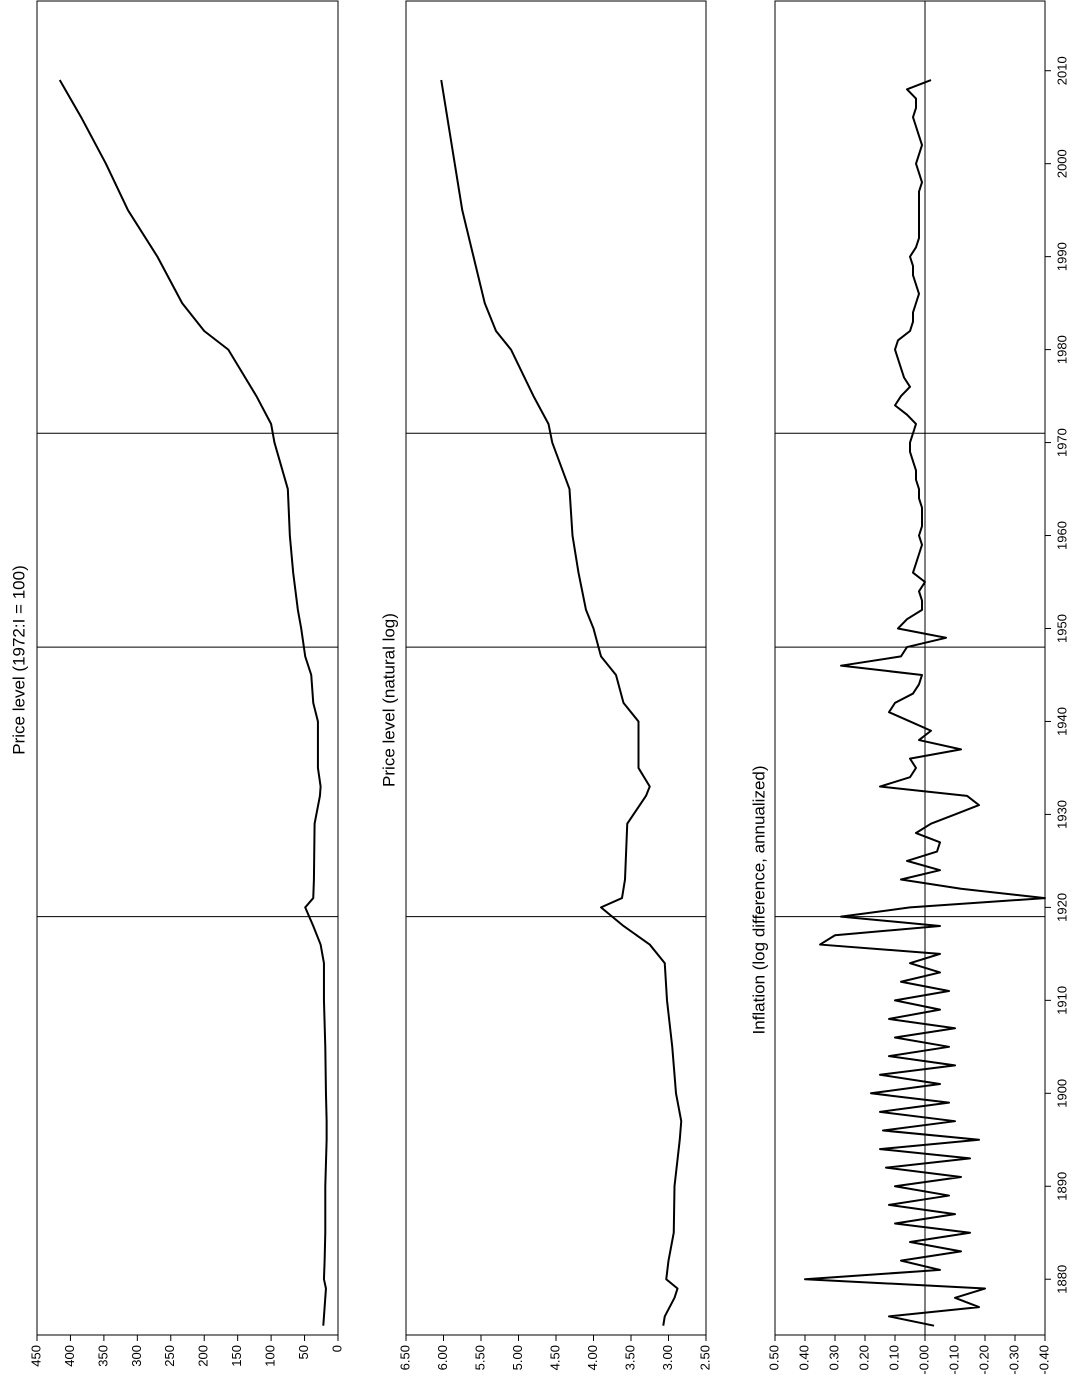 Image resolution: width=1079 pixels, height=1397 pixels. I want to click on x-tick-label: 2010, so click(1061, 70).